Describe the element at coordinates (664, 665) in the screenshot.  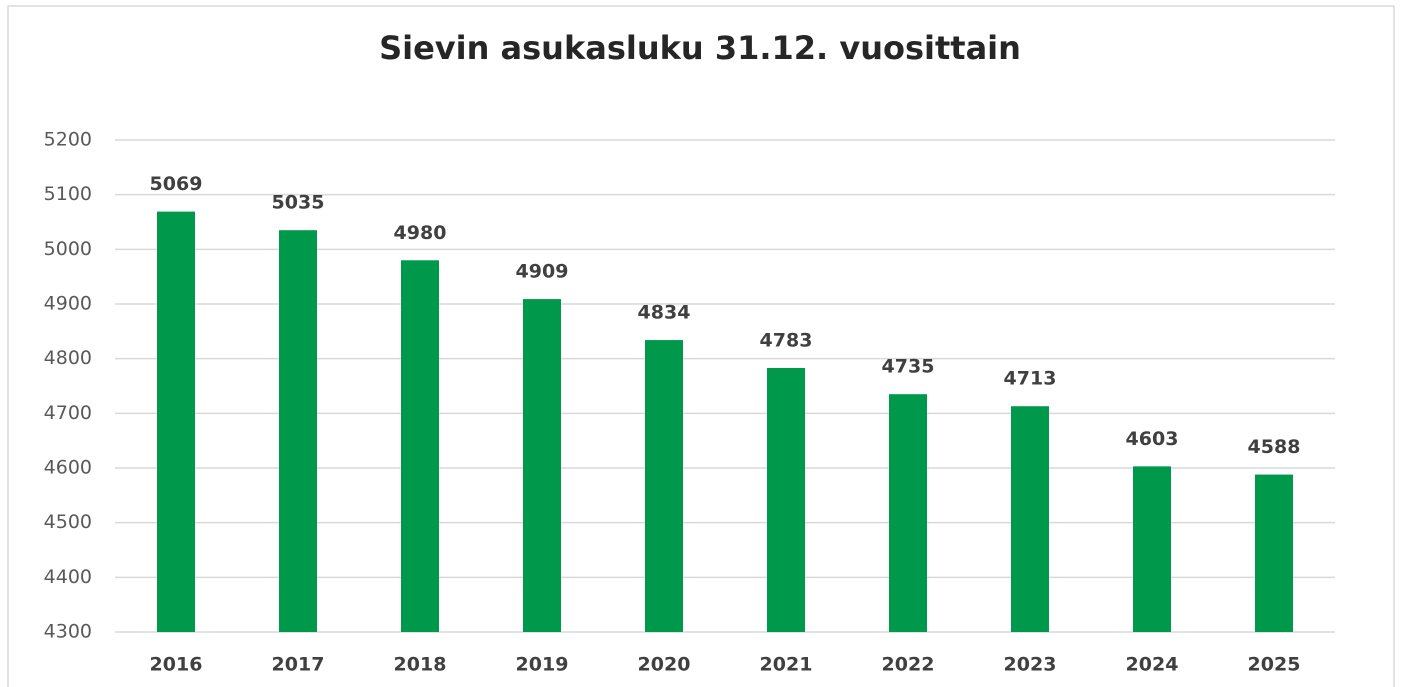
I see `x-tick-label: 2020` at that location.